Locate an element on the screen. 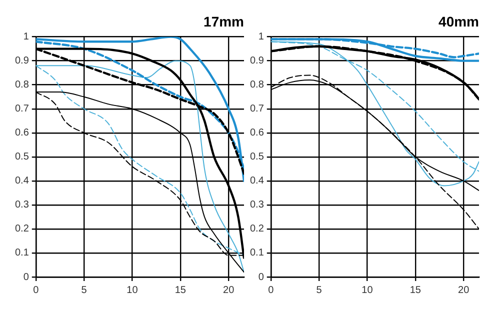 This screenshot has width=500, height=333. chart-title: 40mm is located at coordinates (458, 21).